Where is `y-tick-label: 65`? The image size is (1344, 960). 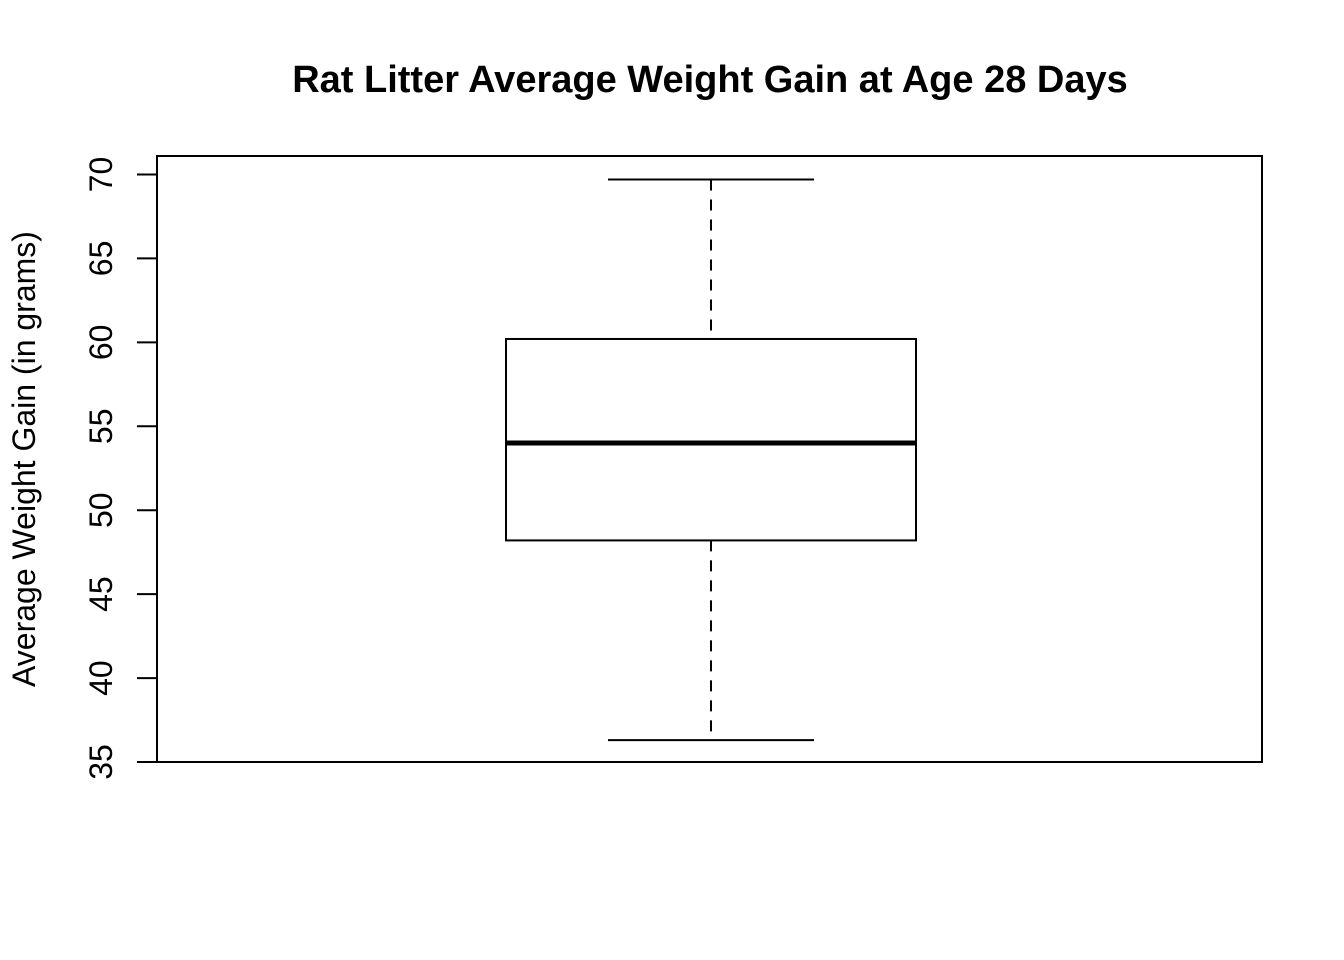
y-tick-label: 65 is located at coordinates (101, 259).